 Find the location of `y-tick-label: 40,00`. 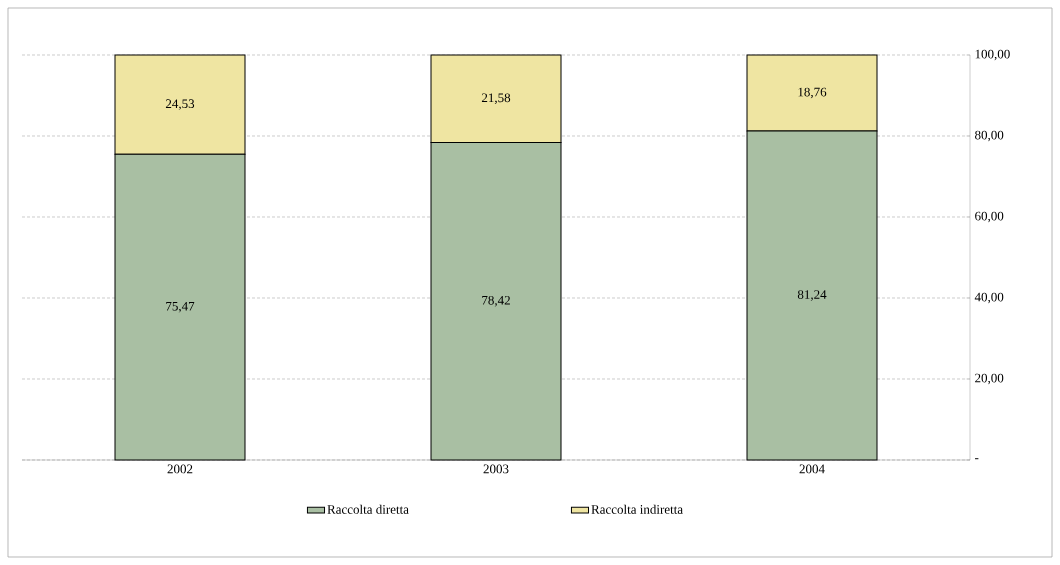

y-tick-label: 40,00 is located at coordinates (989, 298).